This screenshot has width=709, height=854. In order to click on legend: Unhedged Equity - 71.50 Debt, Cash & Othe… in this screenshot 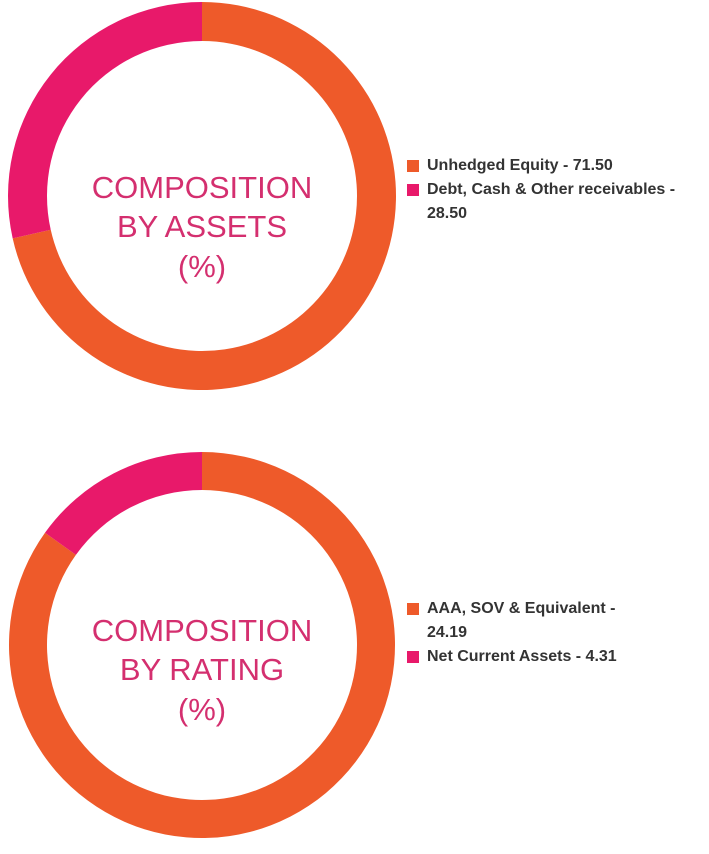, I will do `click(551, 190)`.